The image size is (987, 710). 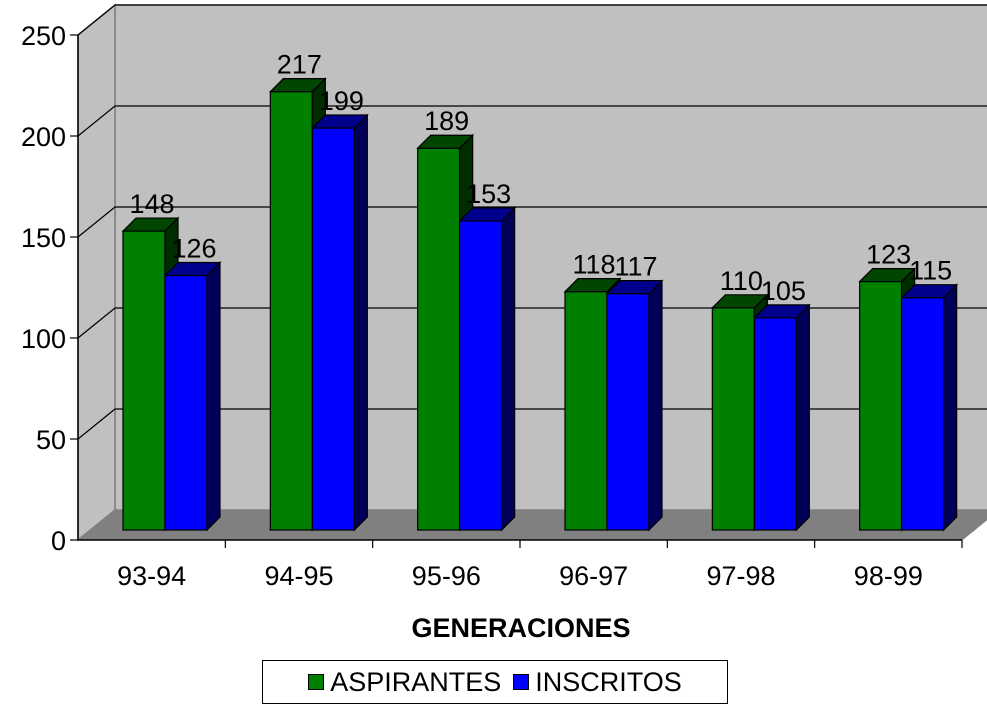 I want to click on y-tick-label: 250, so click(x=43, y=36).